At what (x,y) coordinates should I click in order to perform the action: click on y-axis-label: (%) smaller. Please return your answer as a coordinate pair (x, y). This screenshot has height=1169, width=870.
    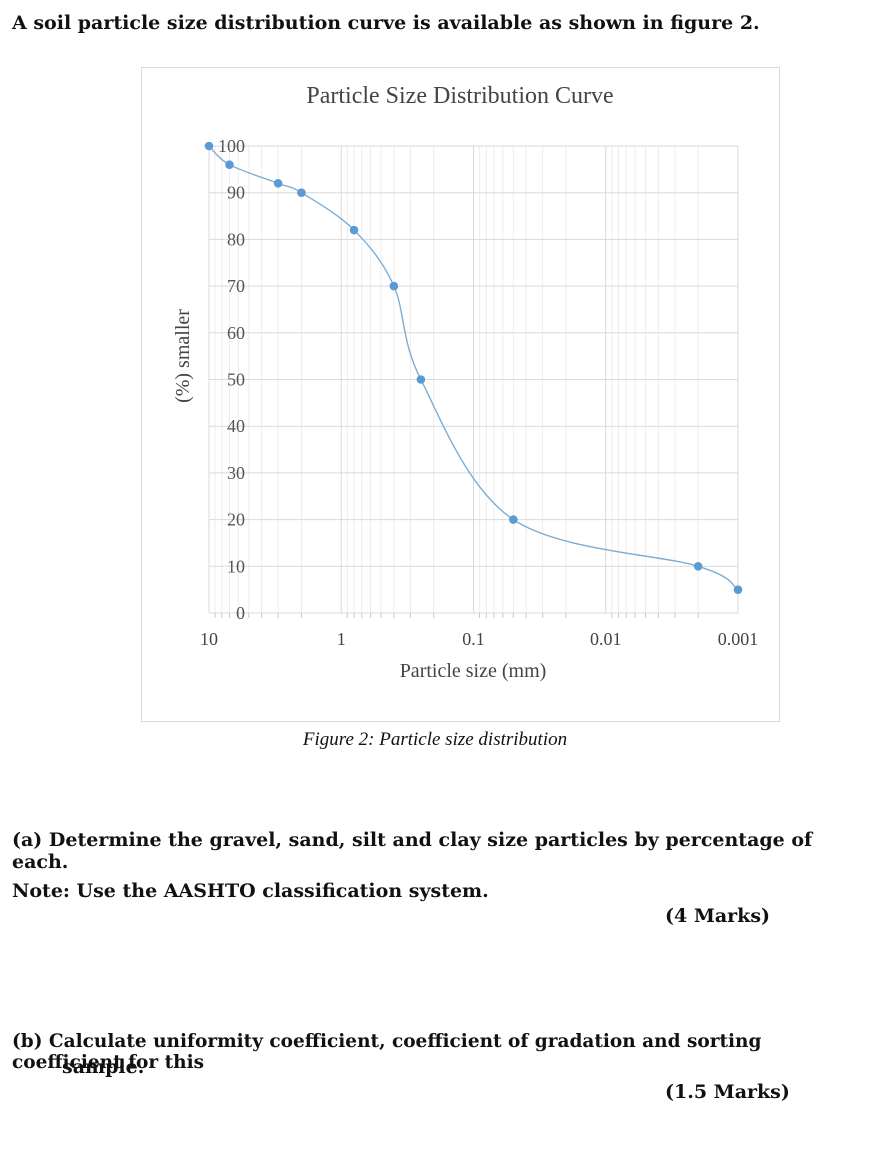
    Looking at the image, I should click on (183, 356).